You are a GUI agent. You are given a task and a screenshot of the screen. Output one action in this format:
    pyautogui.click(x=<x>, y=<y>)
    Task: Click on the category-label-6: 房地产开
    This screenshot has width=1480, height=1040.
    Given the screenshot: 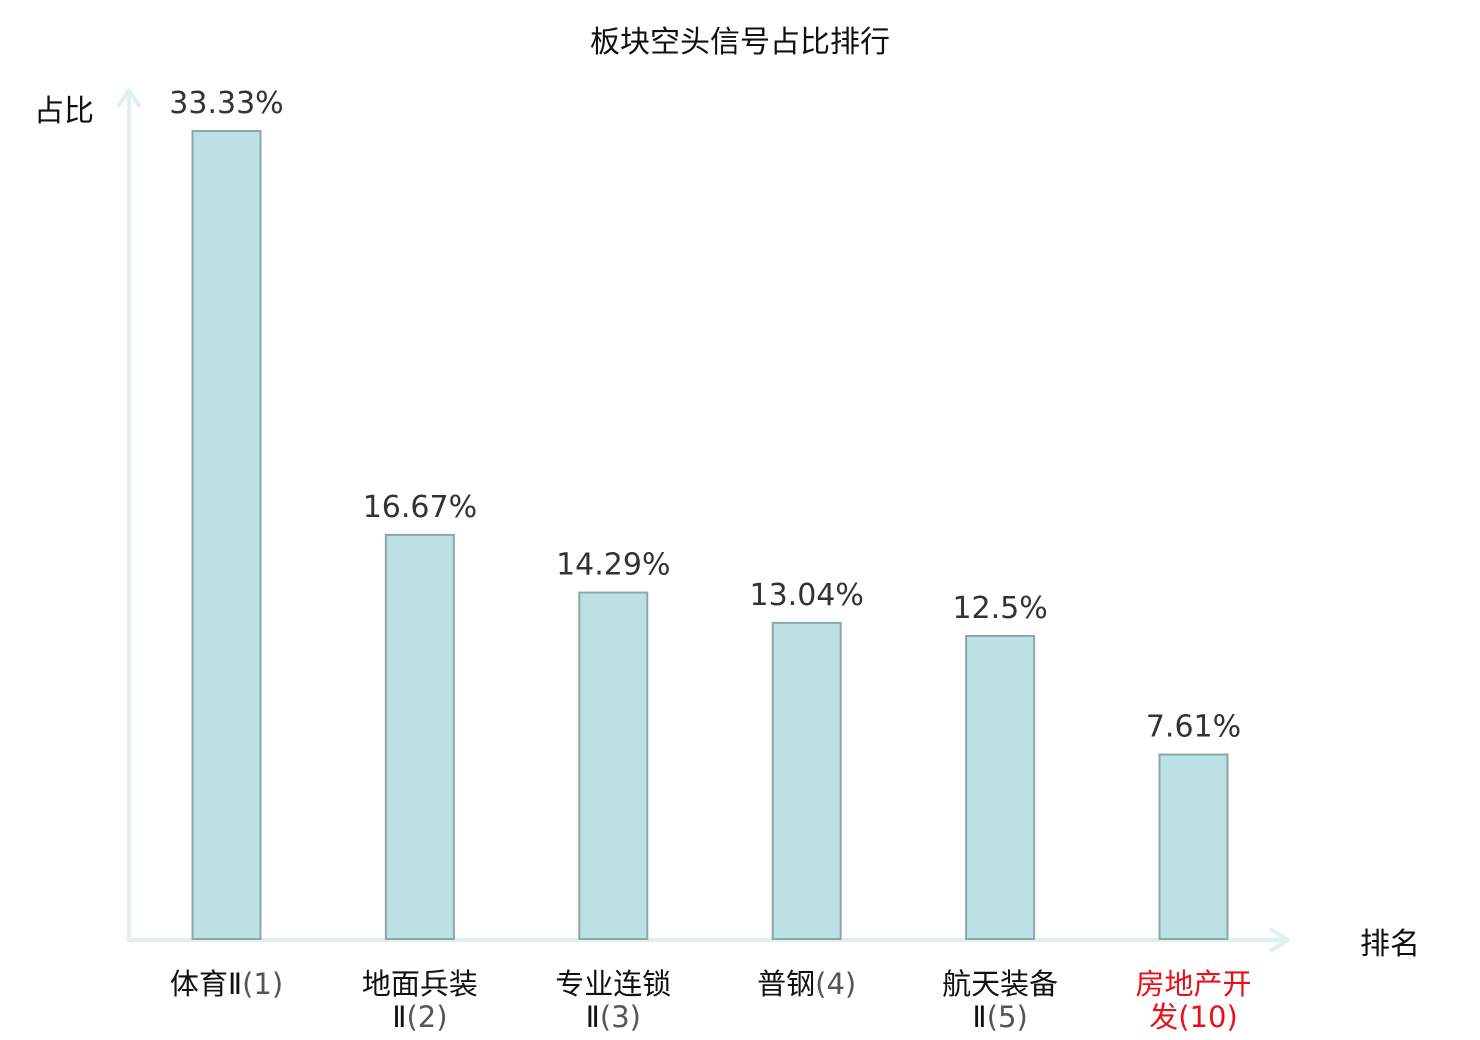 What is the action you would take?
    pyautogui.click(x=1193, y=984)
    